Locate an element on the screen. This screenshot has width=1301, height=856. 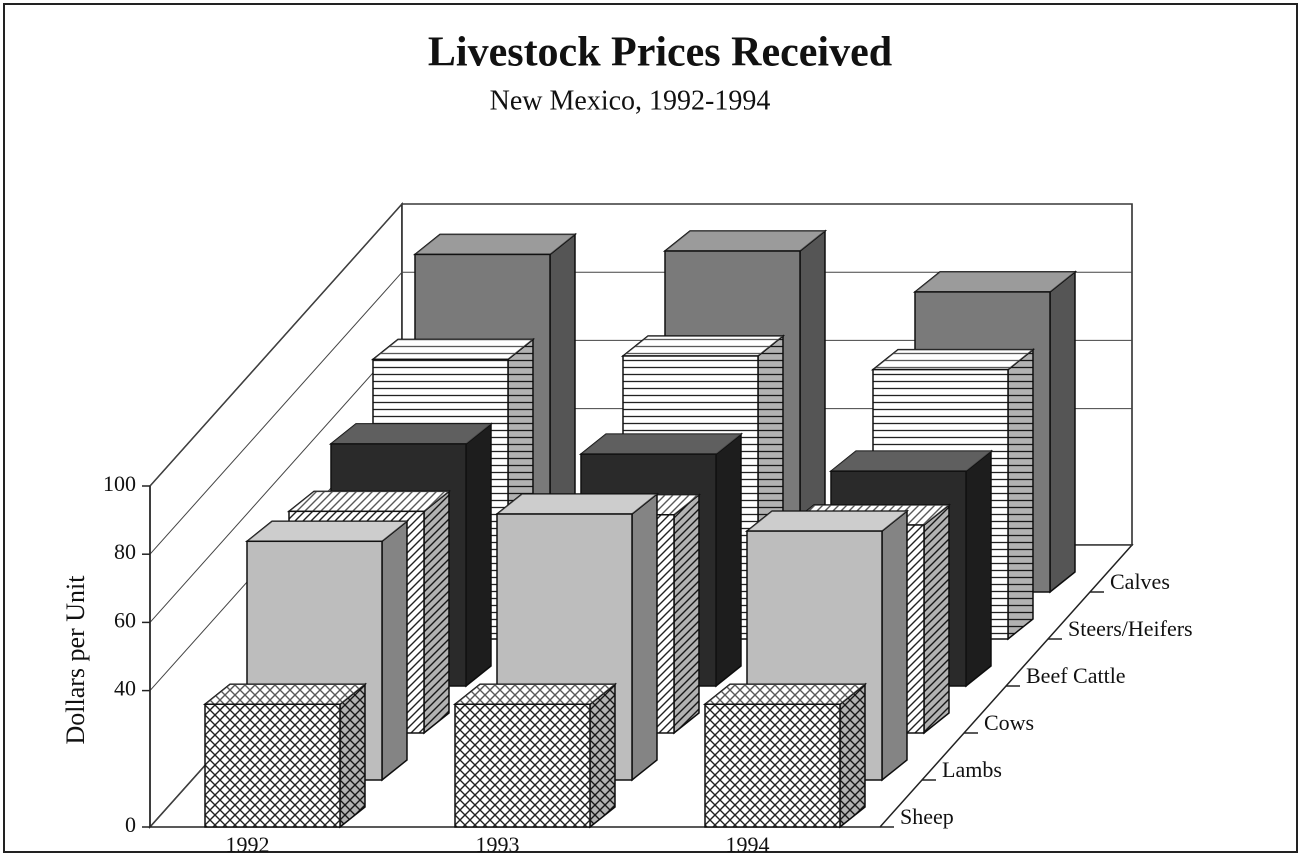
y-tick-label: 60 is located at coordinates (125, 619).